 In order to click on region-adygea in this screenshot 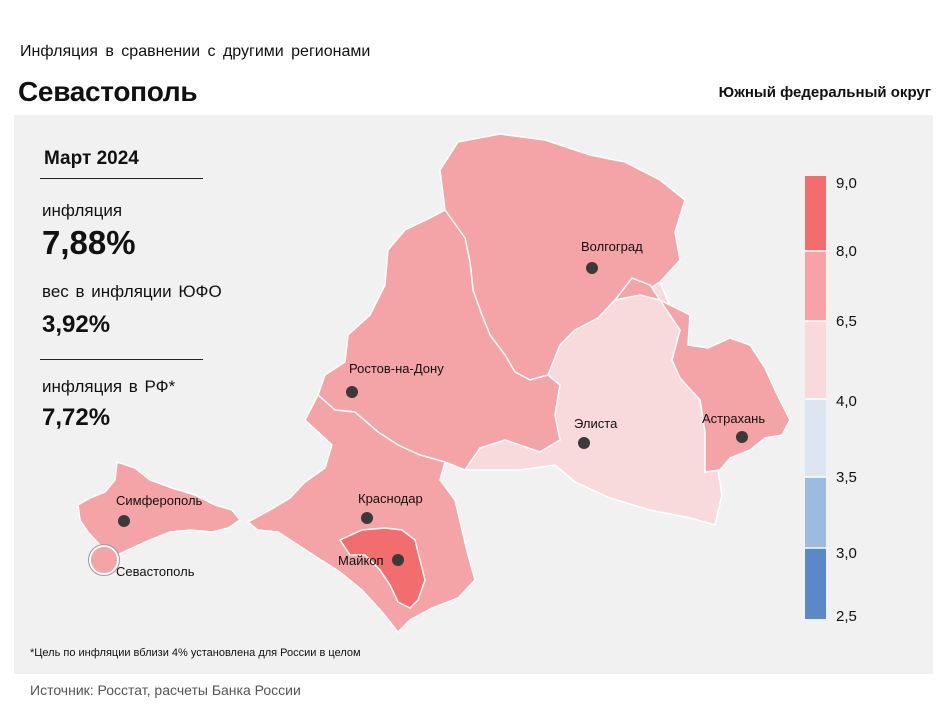, I will do `click(382, 568)`.